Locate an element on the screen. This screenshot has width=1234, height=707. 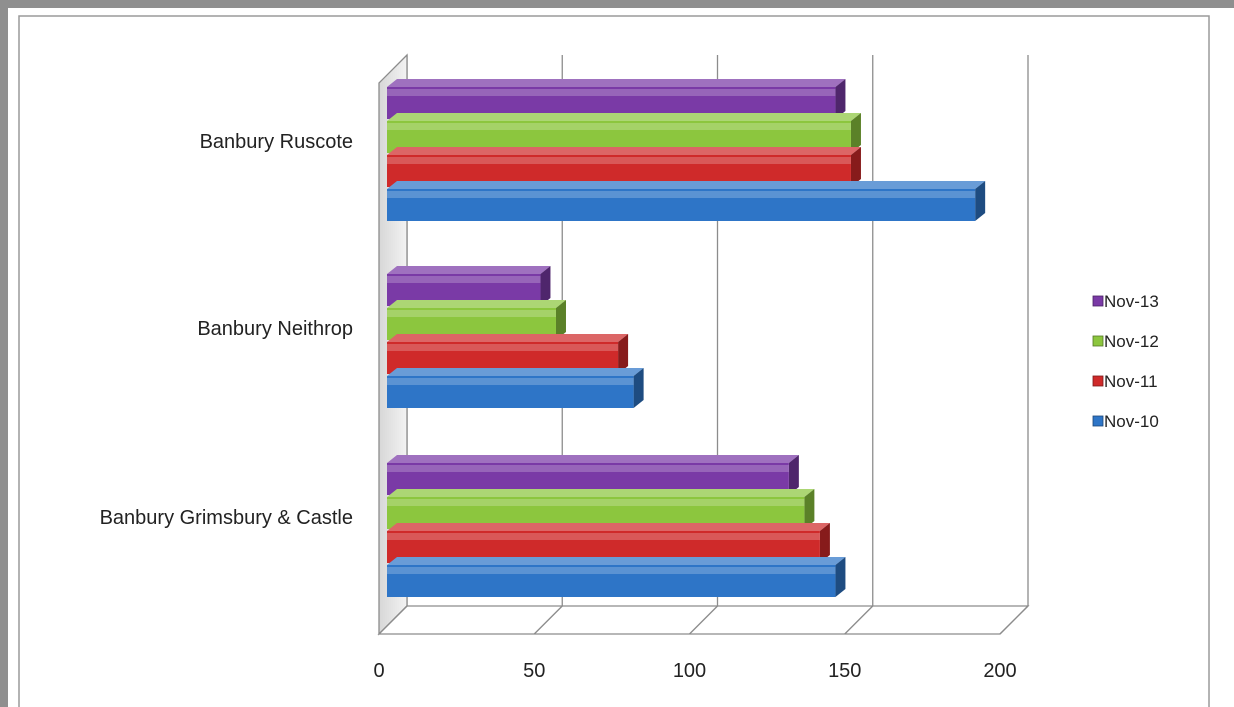
legend-item-Nov-13: Nov-13 is located at coordinates (1125, 301).